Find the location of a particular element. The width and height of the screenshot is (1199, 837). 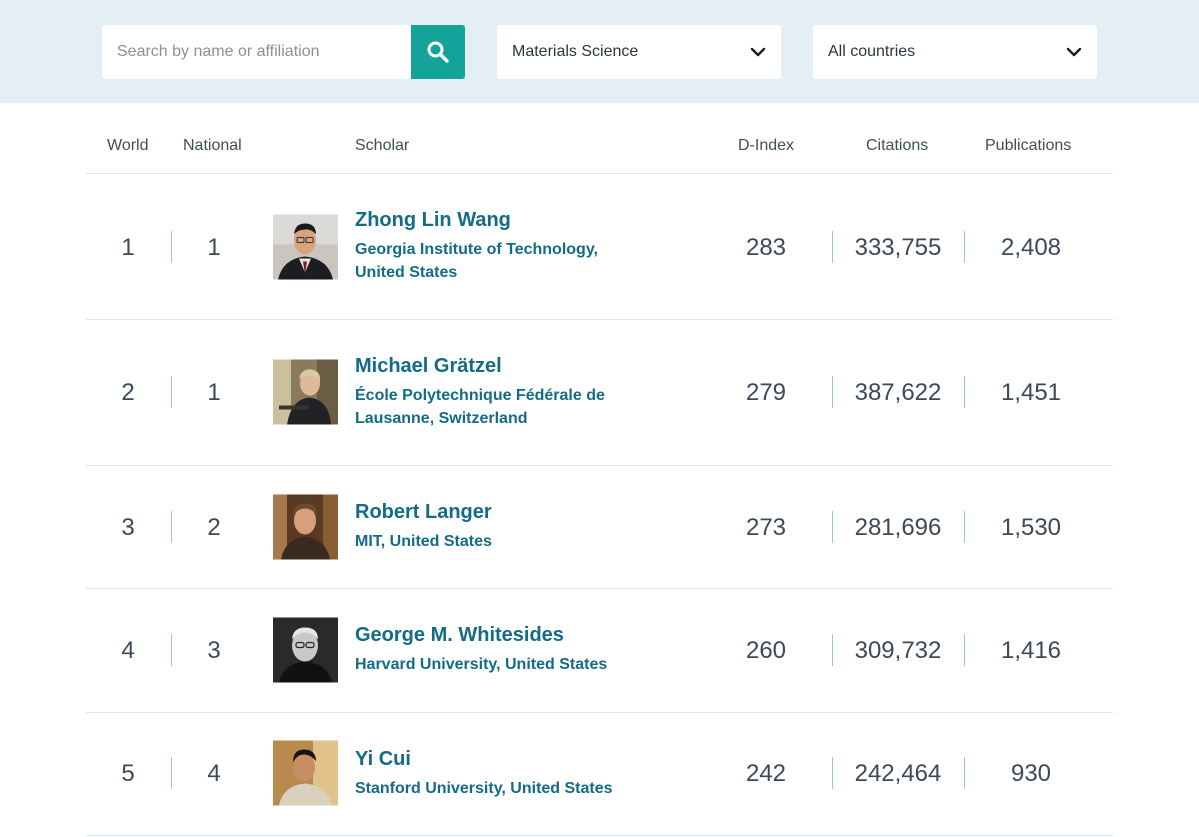

world-rank: 3 is located at coordinates (128, 527).